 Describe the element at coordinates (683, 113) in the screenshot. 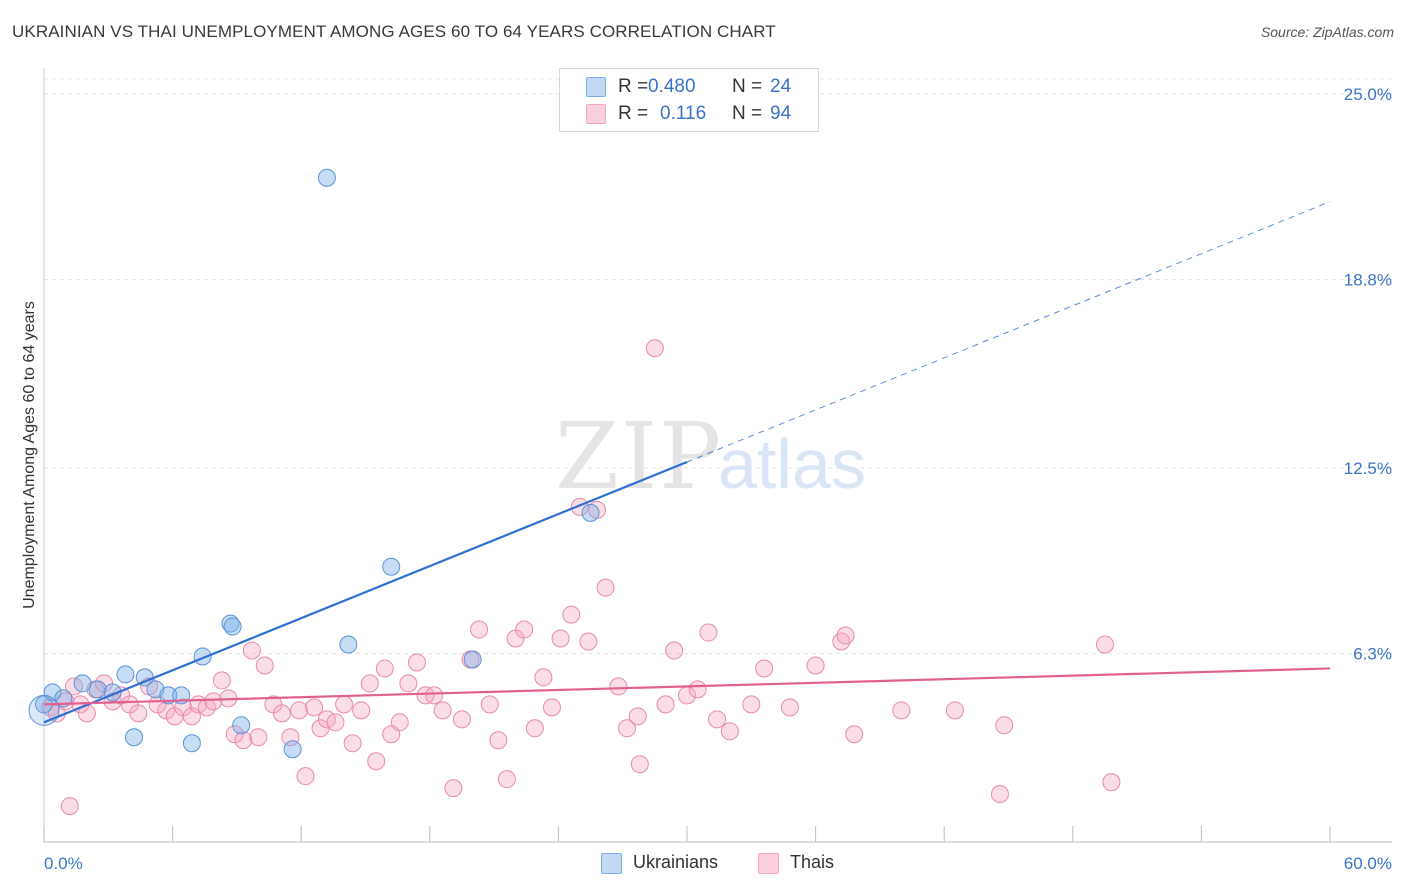

I see `thais-r-value: 0.116` at that location.